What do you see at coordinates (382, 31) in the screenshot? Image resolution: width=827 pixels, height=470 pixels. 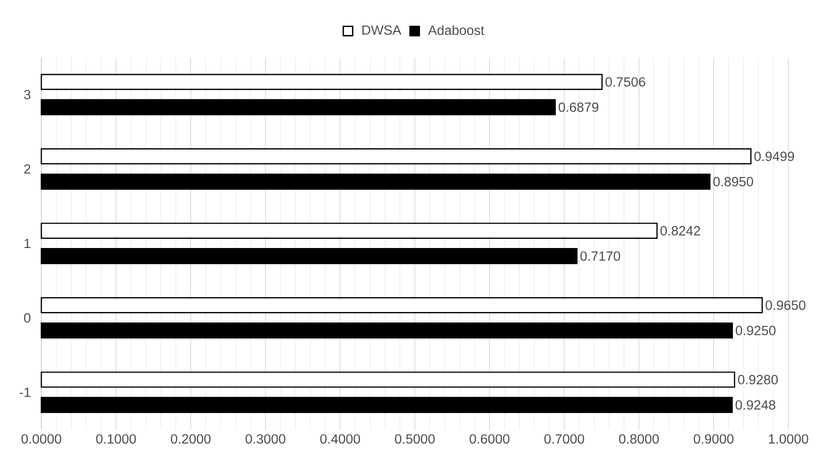 I see `legend-label: DWSA` at bounding box center [382, 31].